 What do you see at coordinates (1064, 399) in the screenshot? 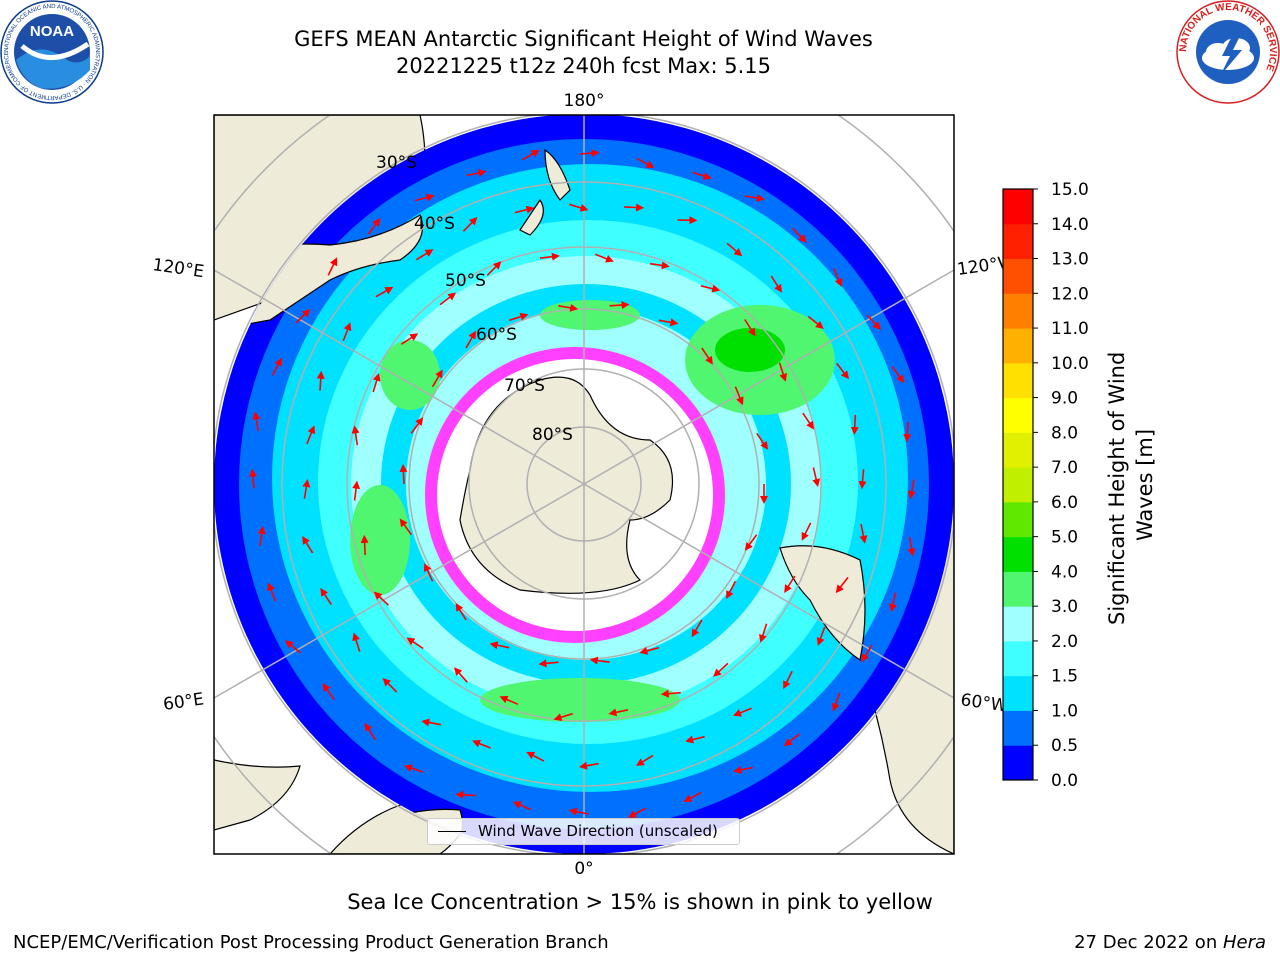
I see `colorbar-tick-label: 9.0` at bounding box center [1064, 399].